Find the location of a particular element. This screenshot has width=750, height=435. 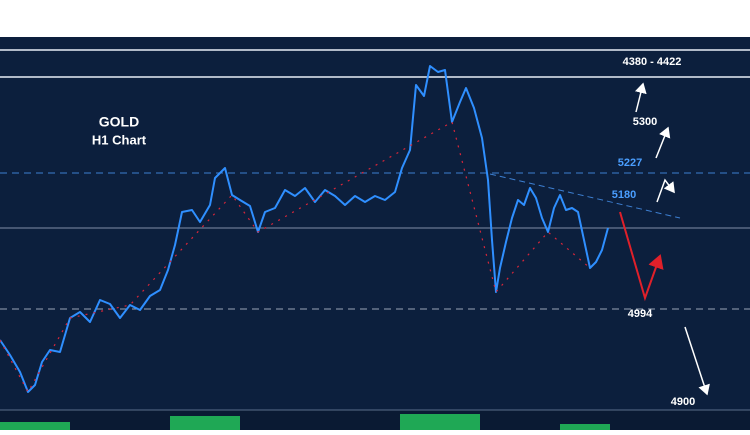

indicator-panel is located at coordinates (375, 420).